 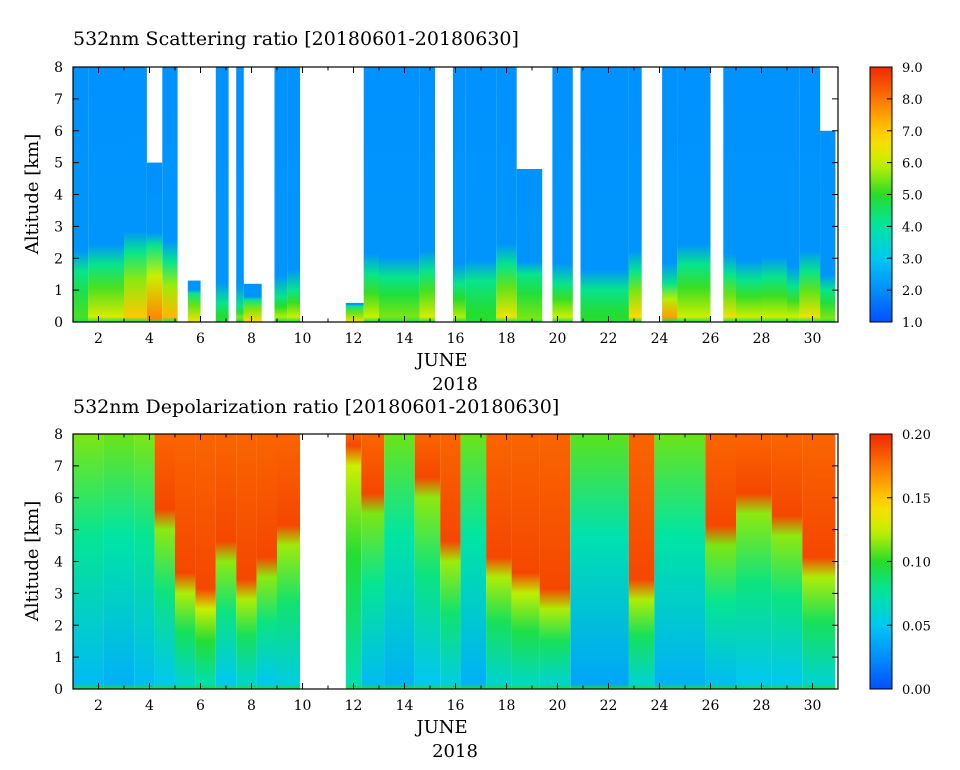 I want to click on colorbar-tick-label: 8.0, so click(x=912, y=100).